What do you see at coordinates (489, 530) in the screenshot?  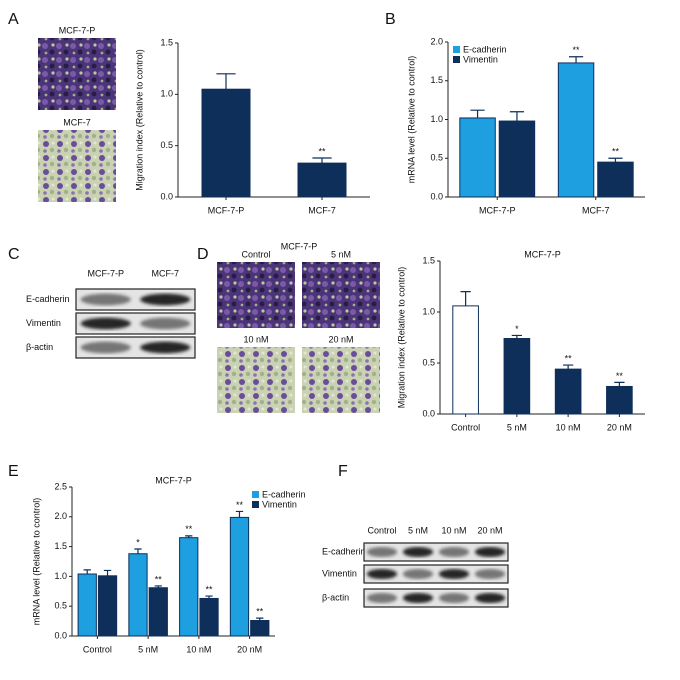 I see `blot-lane-label: 20 nM` at bounding box center [489, 530].